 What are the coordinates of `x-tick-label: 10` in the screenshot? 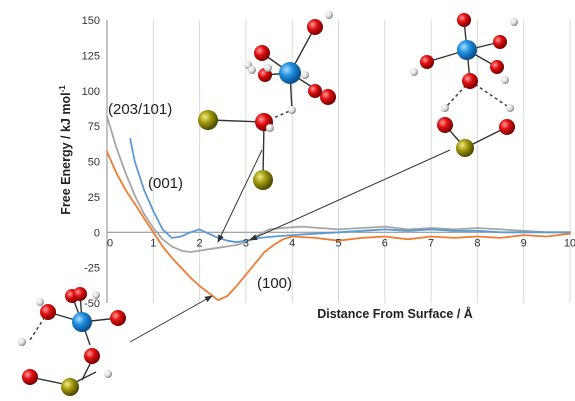 It's located at (569, 243).